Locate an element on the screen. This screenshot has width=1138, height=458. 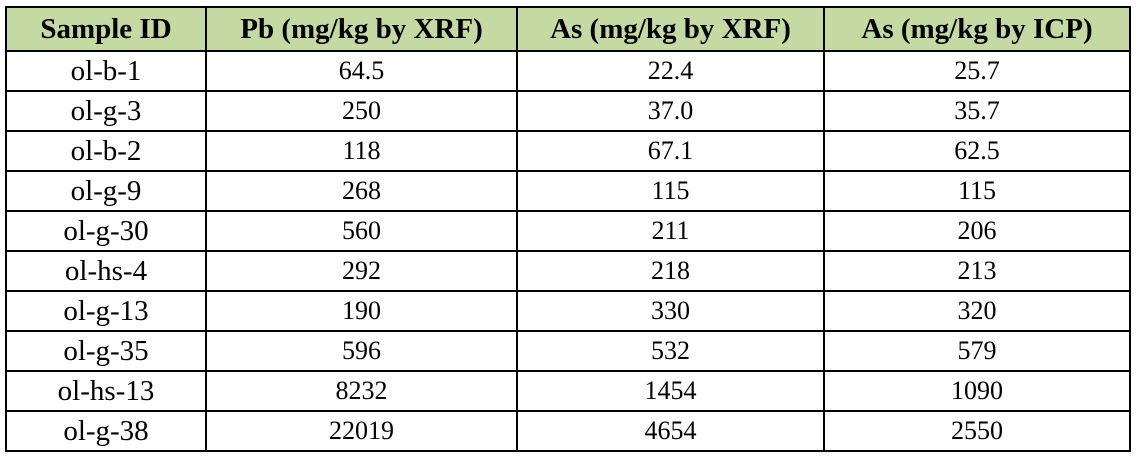
table-row: ol-g-9 268 115 115 is located at coordinates (568, 191).